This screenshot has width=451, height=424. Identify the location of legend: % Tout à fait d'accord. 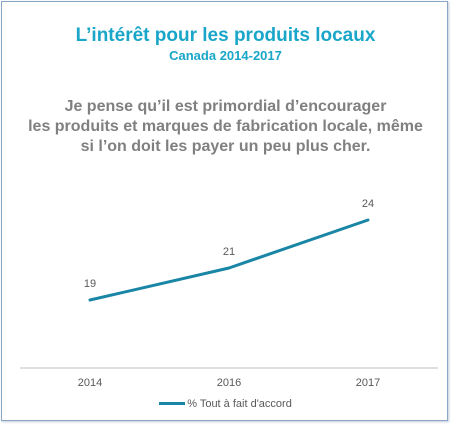
(225, 404).